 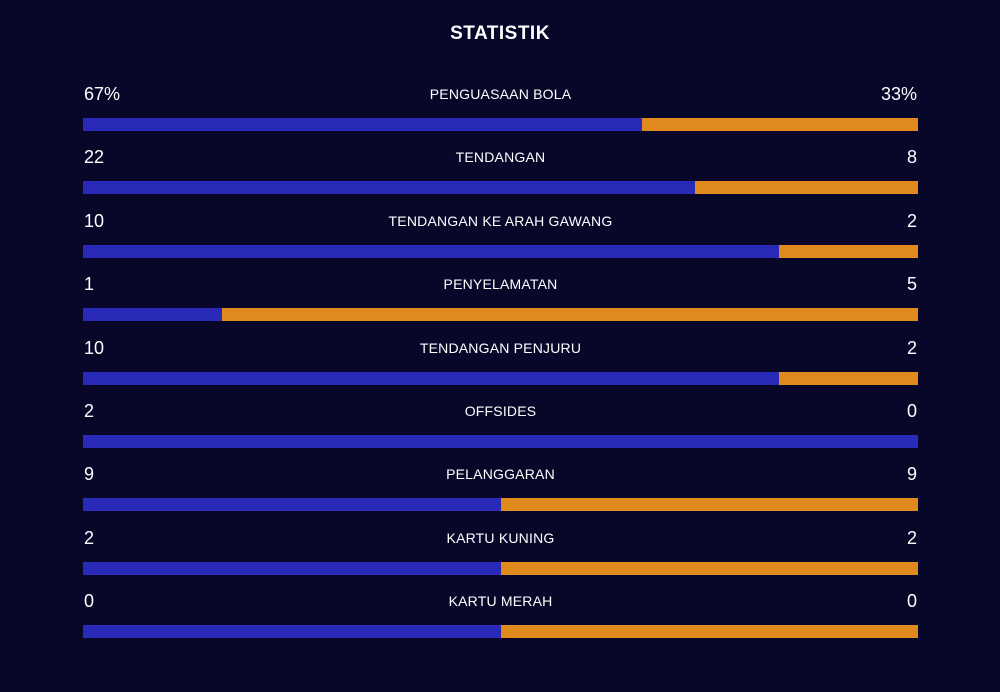 What do you see at coordinates (911, 474) in the screenshot?
I see `away-value: 9` at bounding box center [911, 474].